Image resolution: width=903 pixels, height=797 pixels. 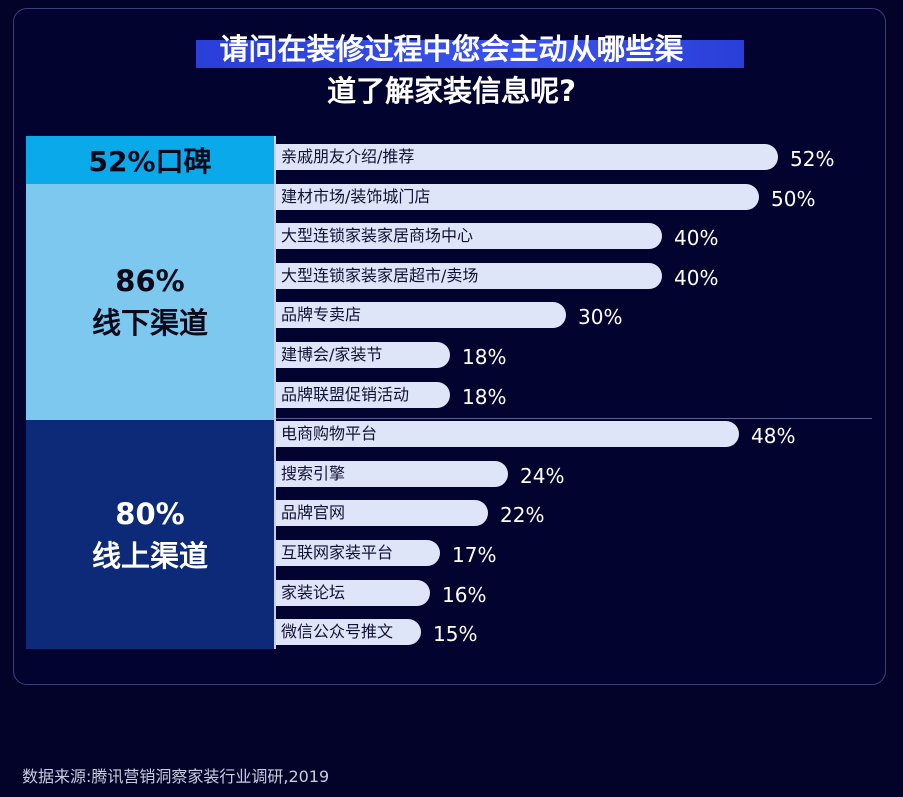 I want to click on bar-axis-line, so click(x=275, y=392).